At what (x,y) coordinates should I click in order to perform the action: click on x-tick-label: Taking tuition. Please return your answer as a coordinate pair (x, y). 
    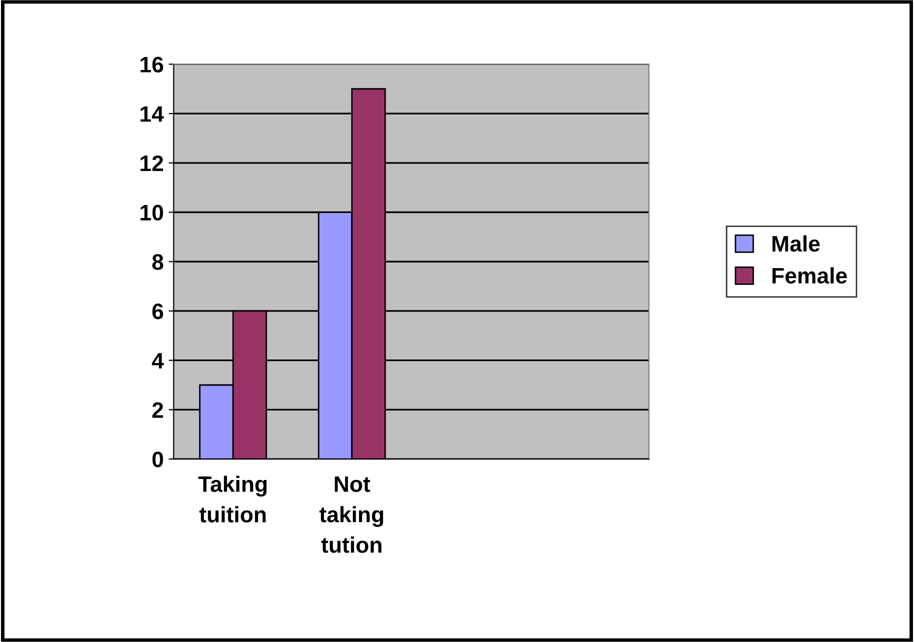
    Looking at the image, I should click on (232, 499).